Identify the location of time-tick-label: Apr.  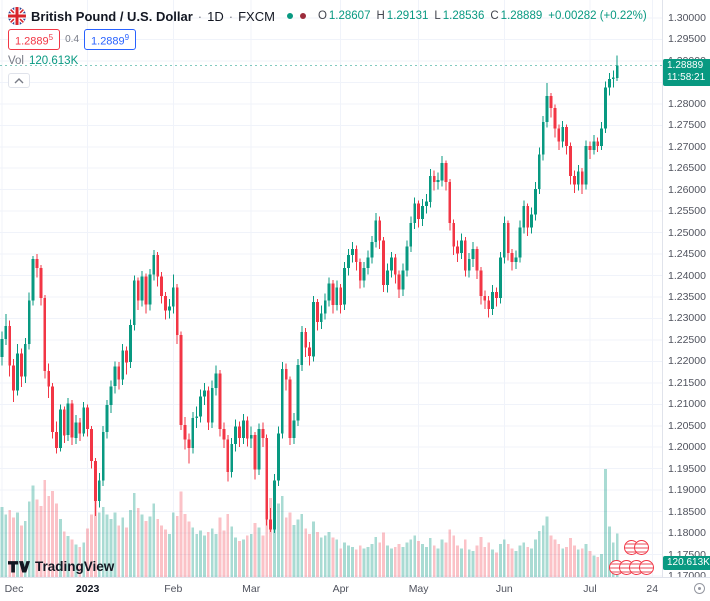
(340, 589).